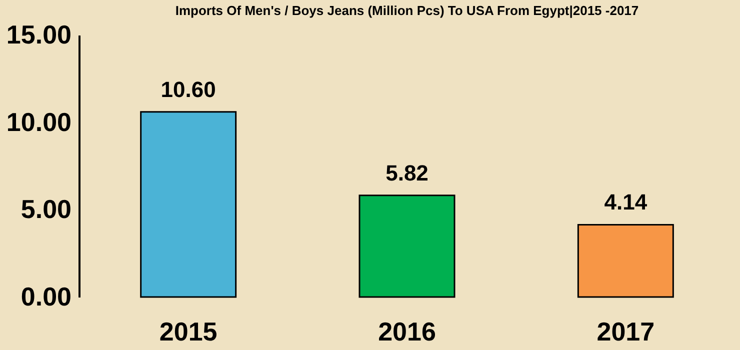  Describe the element at coordinates (407, 331) in the screenshot. I see `x-tick-label: 2016` at that location.